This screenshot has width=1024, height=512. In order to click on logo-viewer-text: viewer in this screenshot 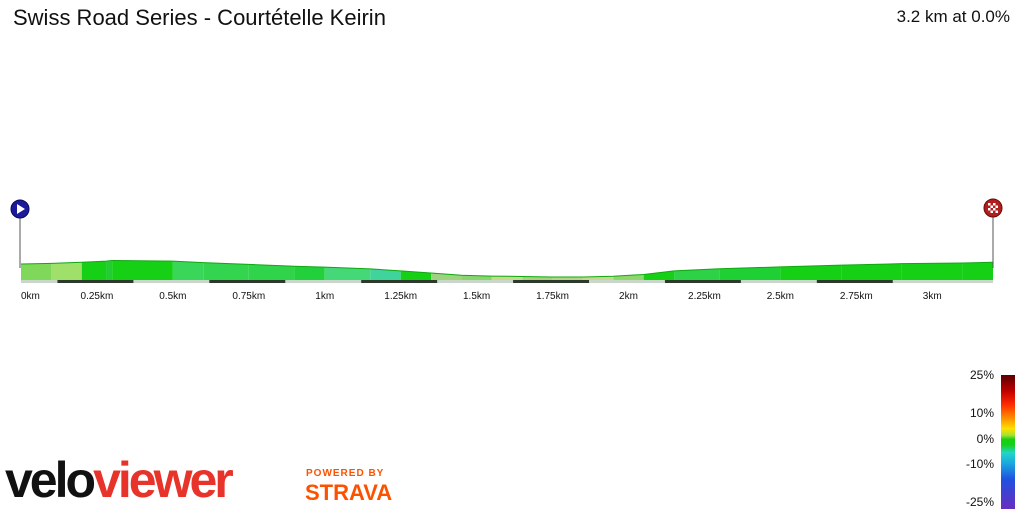, I will do `click(163, 480)`.